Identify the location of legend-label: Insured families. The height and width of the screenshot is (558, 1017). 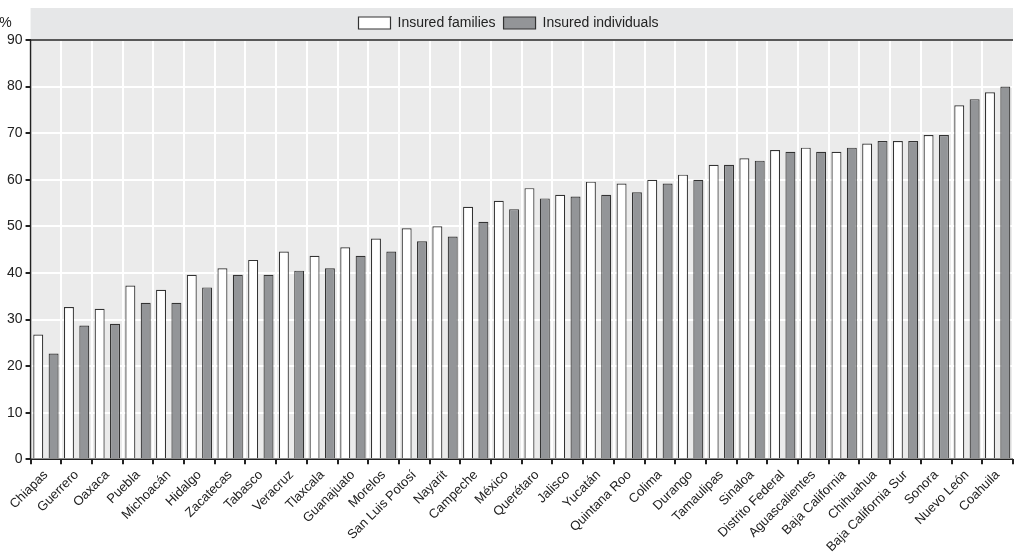
(446, 21).